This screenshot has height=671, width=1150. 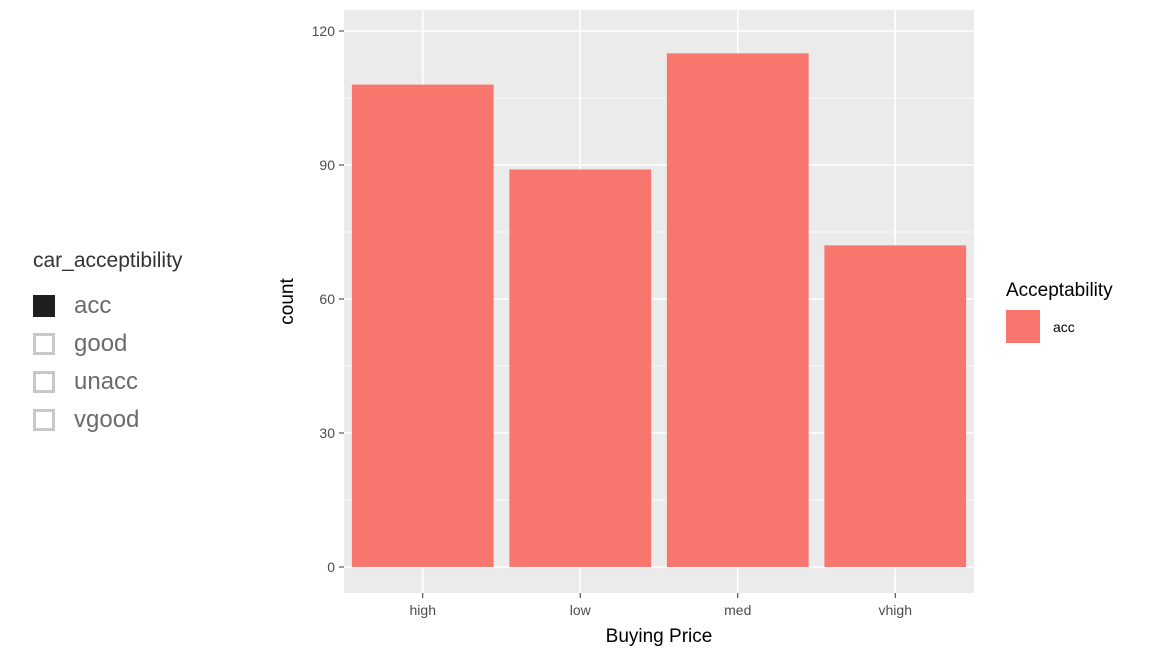 What do you see at coordinates (106, 381) in the screenshot?
I see `filter-option-label: unacc` at bounding box center [106, 381].